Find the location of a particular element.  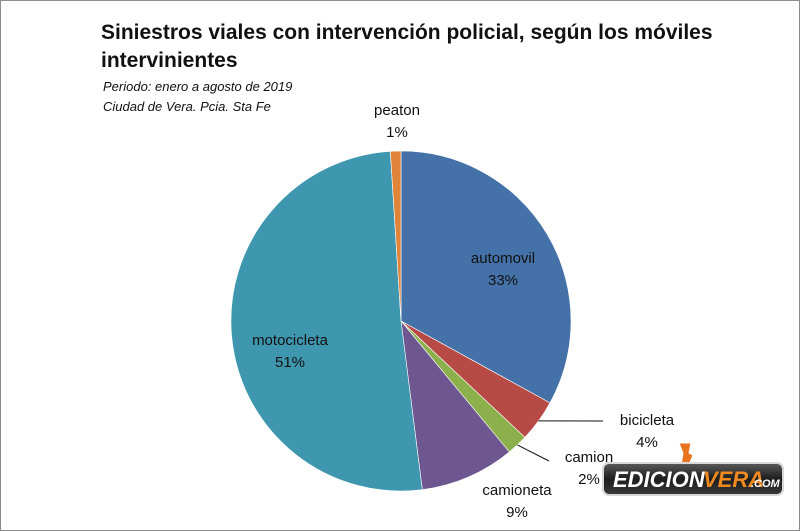

slice-label-peaton: peaton is located at coordinates (397, 110).